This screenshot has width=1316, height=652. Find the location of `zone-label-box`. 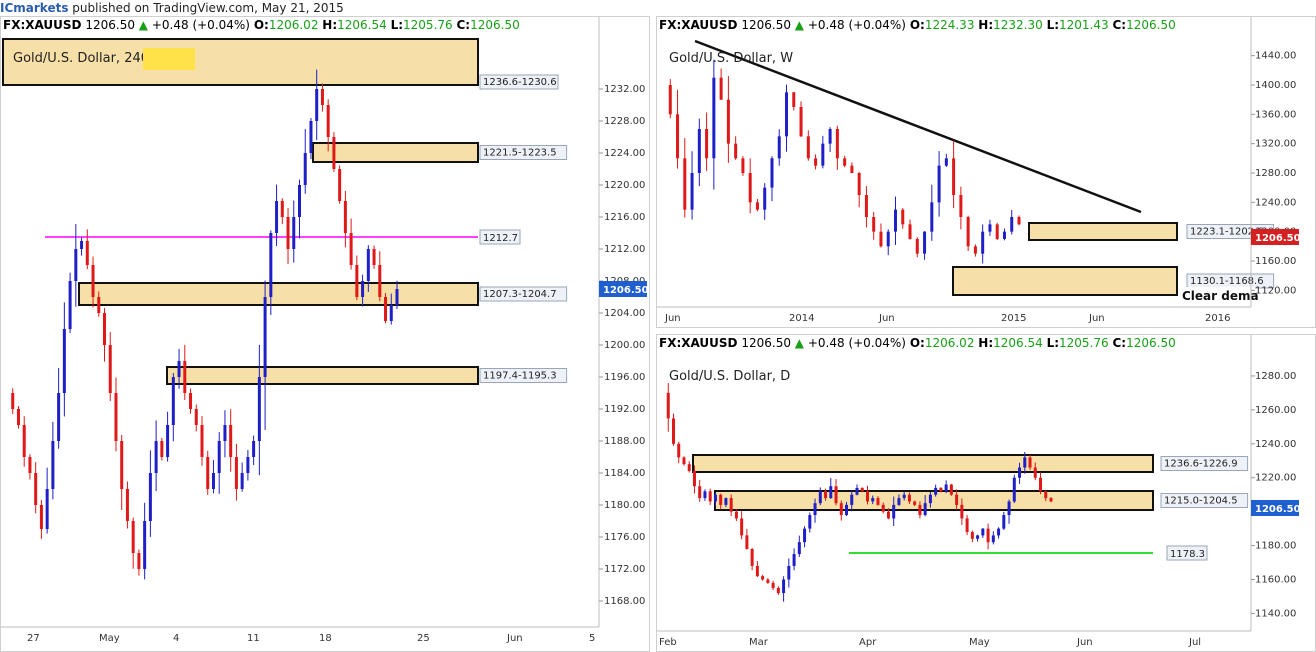

zone-label-box is located at coordinates (519, 82).